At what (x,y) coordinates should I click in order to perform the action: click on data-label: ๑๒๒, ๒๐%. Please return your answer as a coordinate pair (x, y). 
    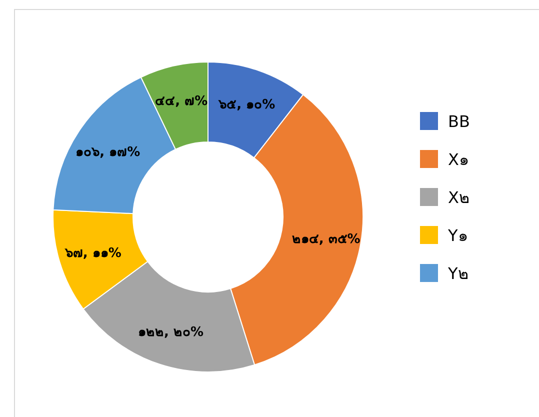
    Looking at the image, I should click on (171, 332).